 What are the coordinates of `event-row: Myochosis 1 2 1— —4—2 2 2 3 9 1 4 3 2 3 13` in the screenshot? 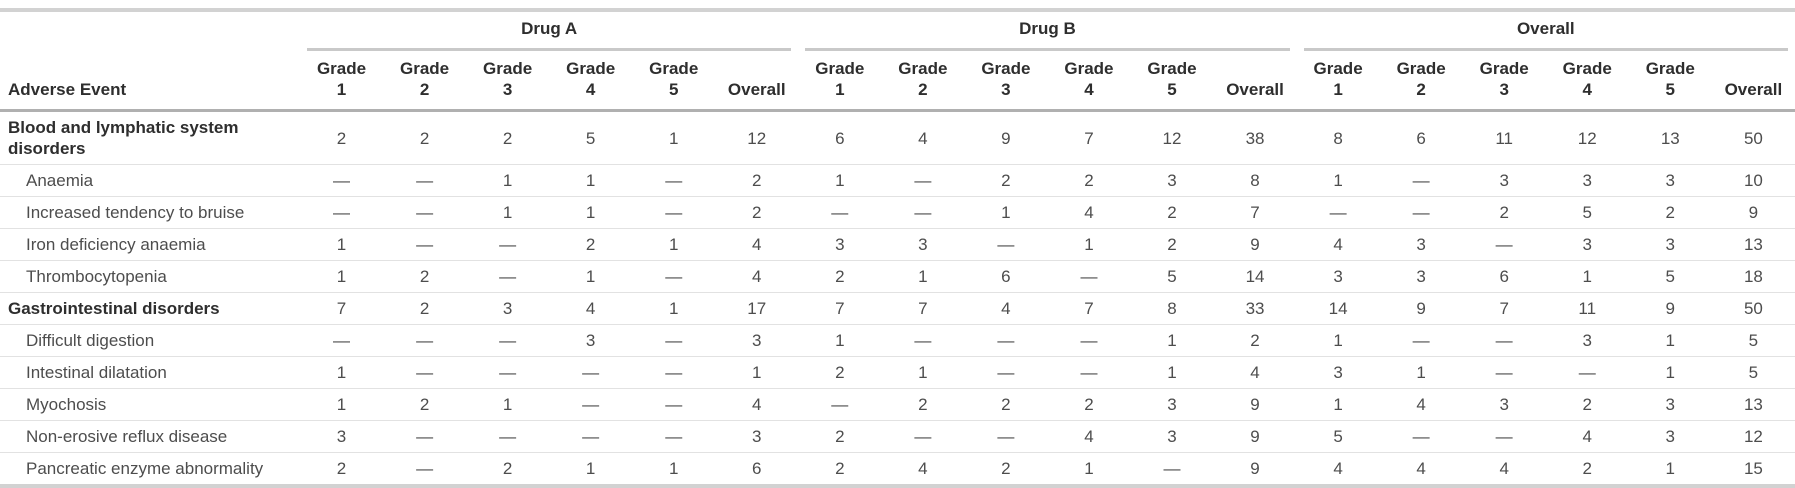 It's located at (897, 404).